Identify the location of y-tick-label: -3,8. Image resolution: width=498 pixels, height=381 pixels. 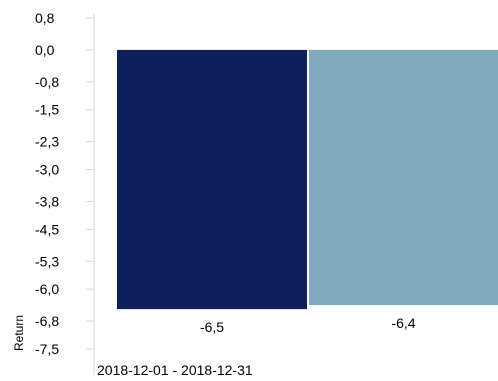
(47, 201).